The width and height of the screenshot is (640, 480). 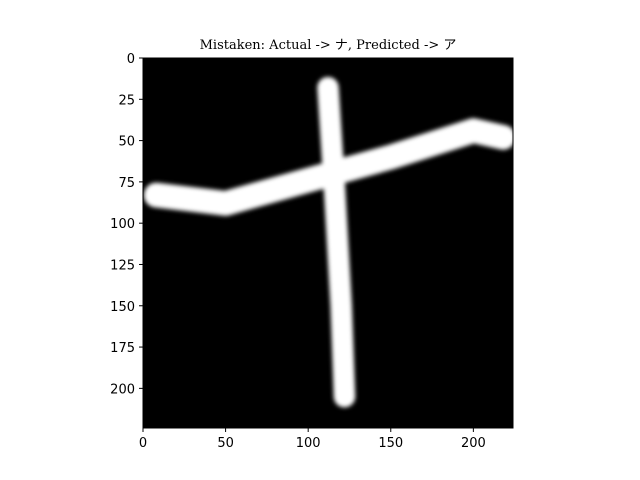 What do you see at coordinates (473, 443) in the screenshot?
I see `x-tick-label: 200` at bounding box center [473, 443].